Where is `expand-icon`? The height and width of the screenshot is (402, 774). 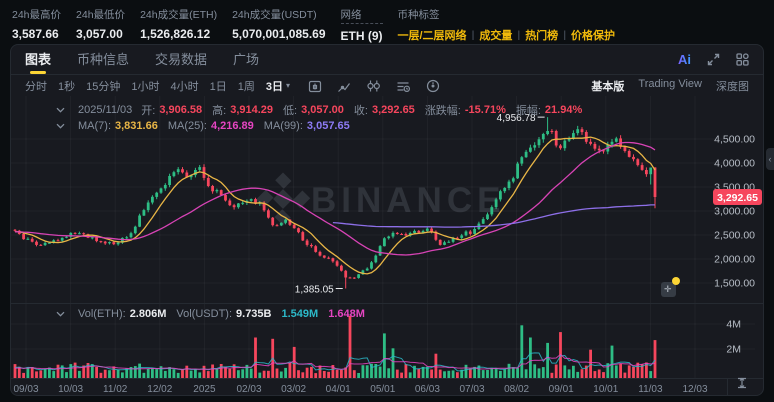
expand-icon is located at coordinates (713, 59).